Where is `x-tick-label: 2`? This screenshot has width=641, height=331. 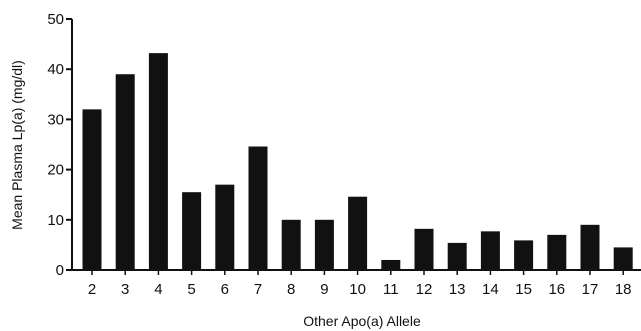
x-tick-label: 2 is located at coordinates (92, 289).